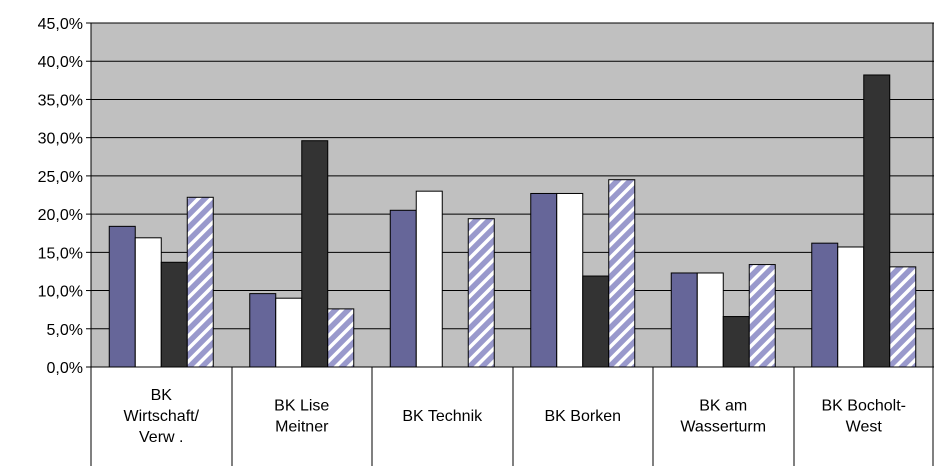 This screenshot has height=471, width=934. Describe the element at coordinates (301, 417) in the screenshot. I see `x-category-label: BK Lise Meitner` at that location.